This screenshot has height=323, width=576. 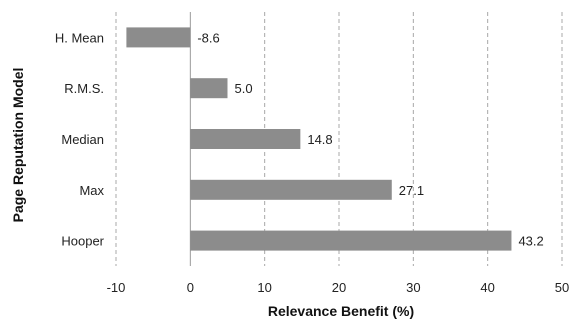 I want to click on category-label: H. Mean, so click(x=79, y=37).